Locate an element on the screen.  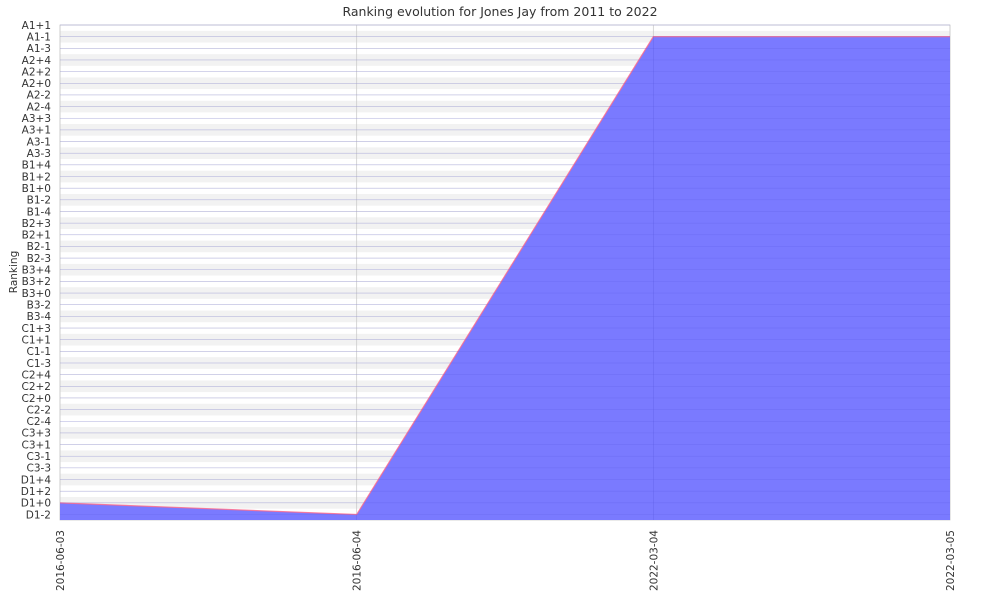
x-tick-label: 2016-06-04 is located at coordinates (358, 560).